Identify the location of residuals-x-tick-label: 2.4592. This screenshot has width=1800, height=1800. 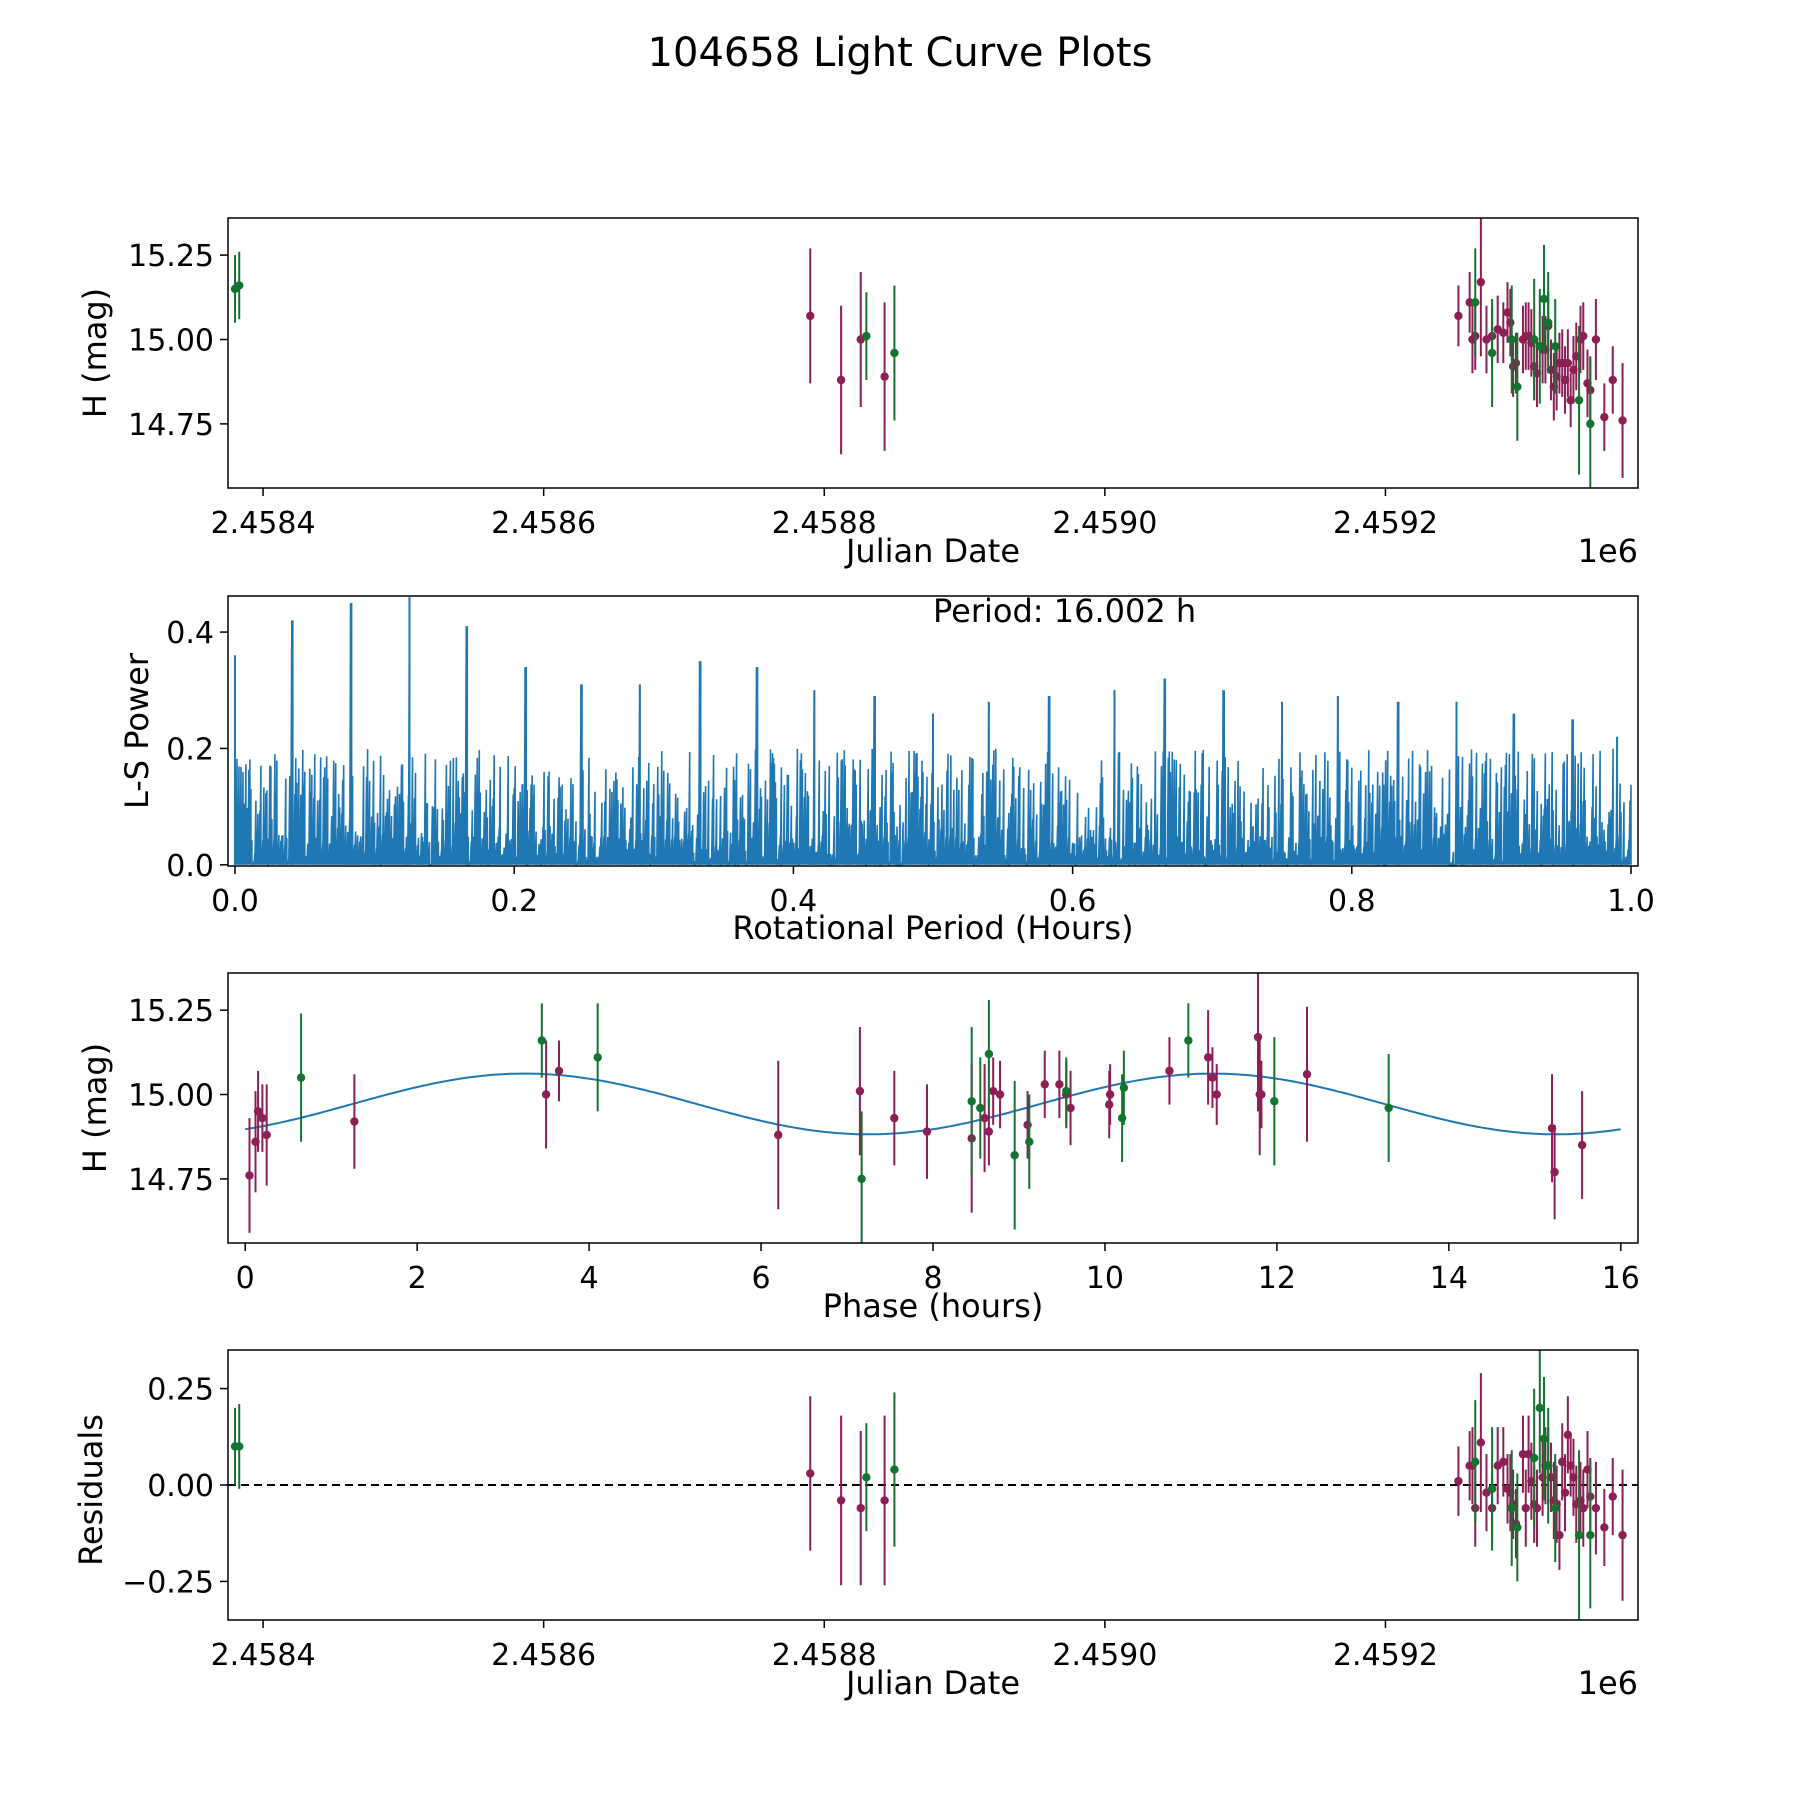
(1385, 1655).